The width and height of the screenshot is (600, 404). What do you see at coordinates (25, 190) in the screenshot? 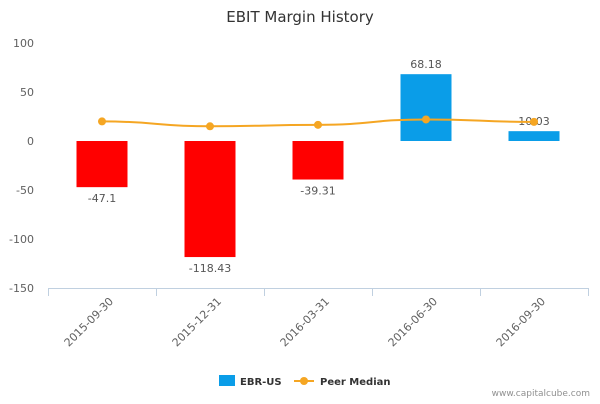
I see `y-tick-label: -50` at bounding box center [25, 190].